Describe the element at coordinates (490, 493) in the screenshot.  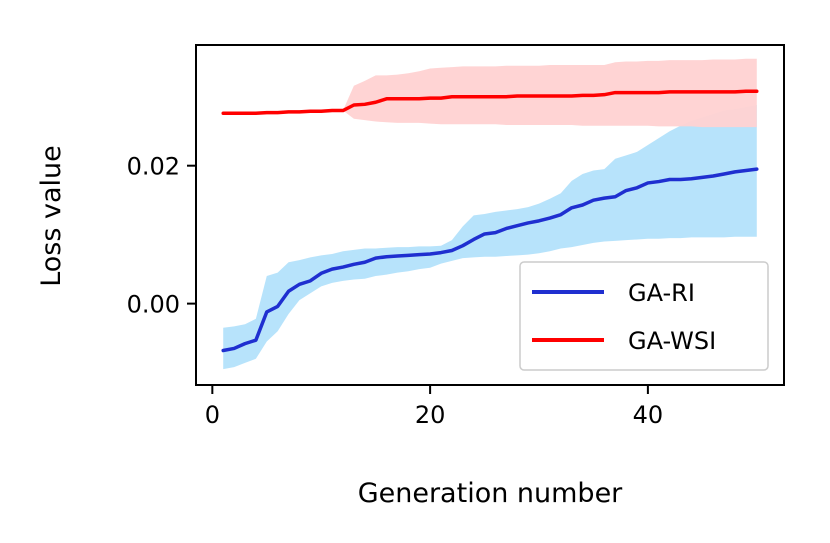
I see `x-axis-label: Generation number` at that location.